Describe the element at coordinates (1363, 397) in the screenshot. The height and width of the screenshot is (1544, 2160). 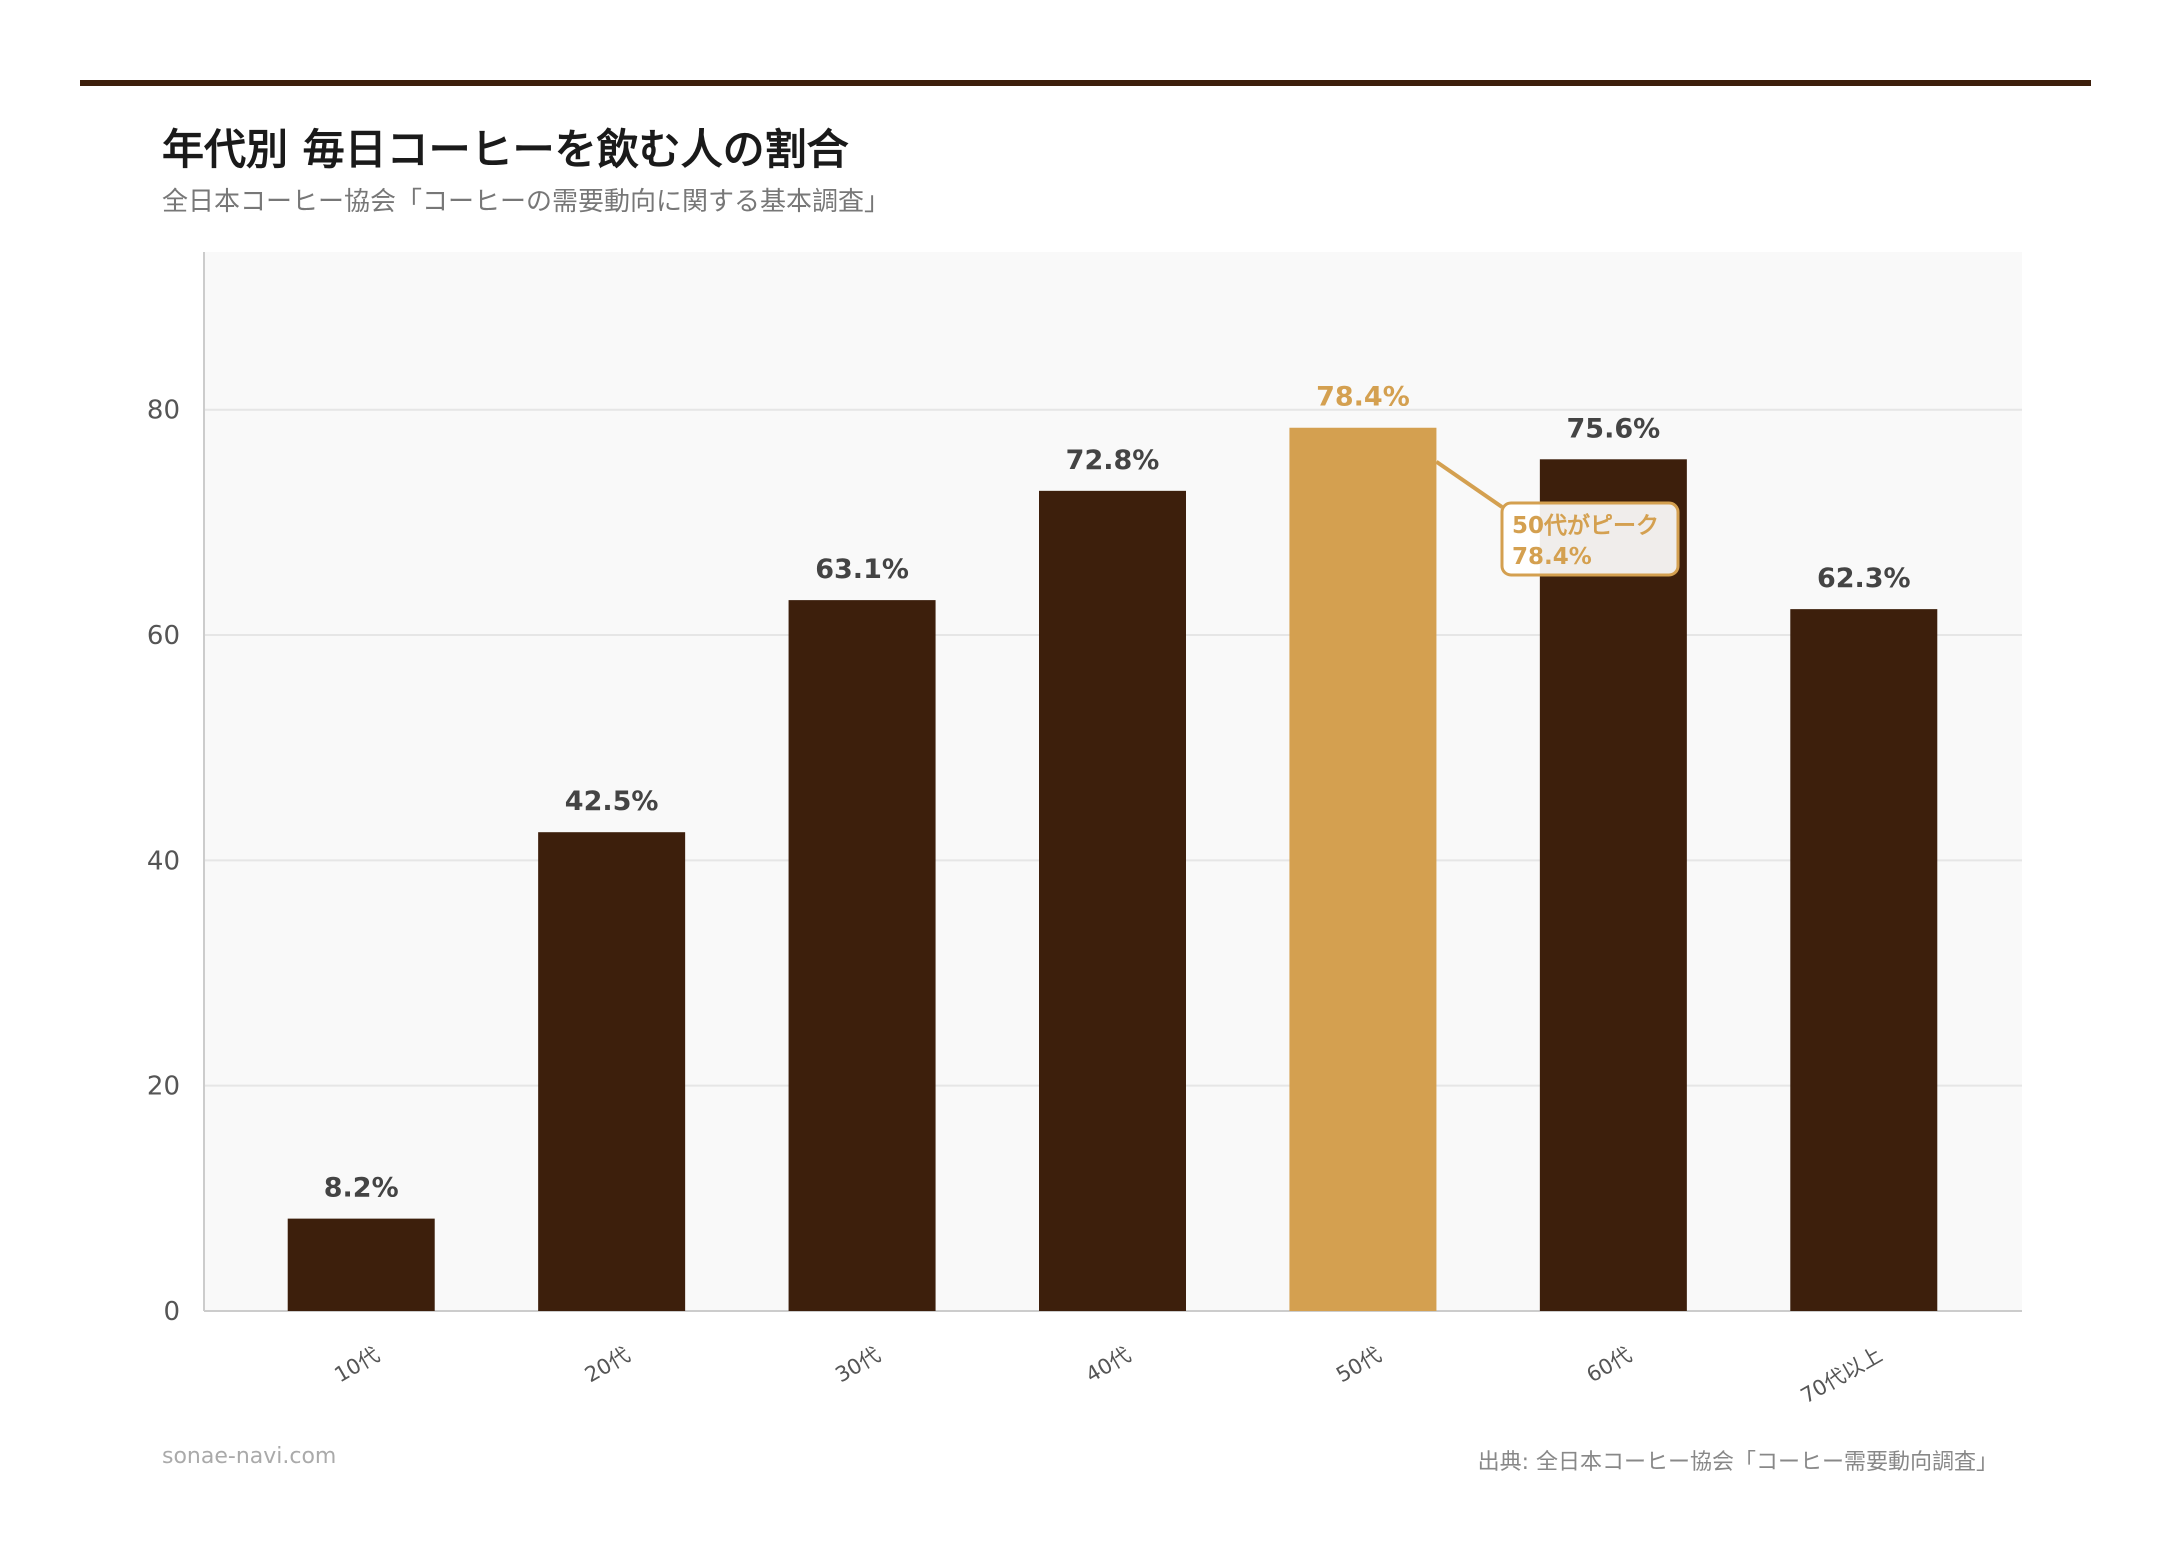
I see `value-label: 78.4%` at that location.